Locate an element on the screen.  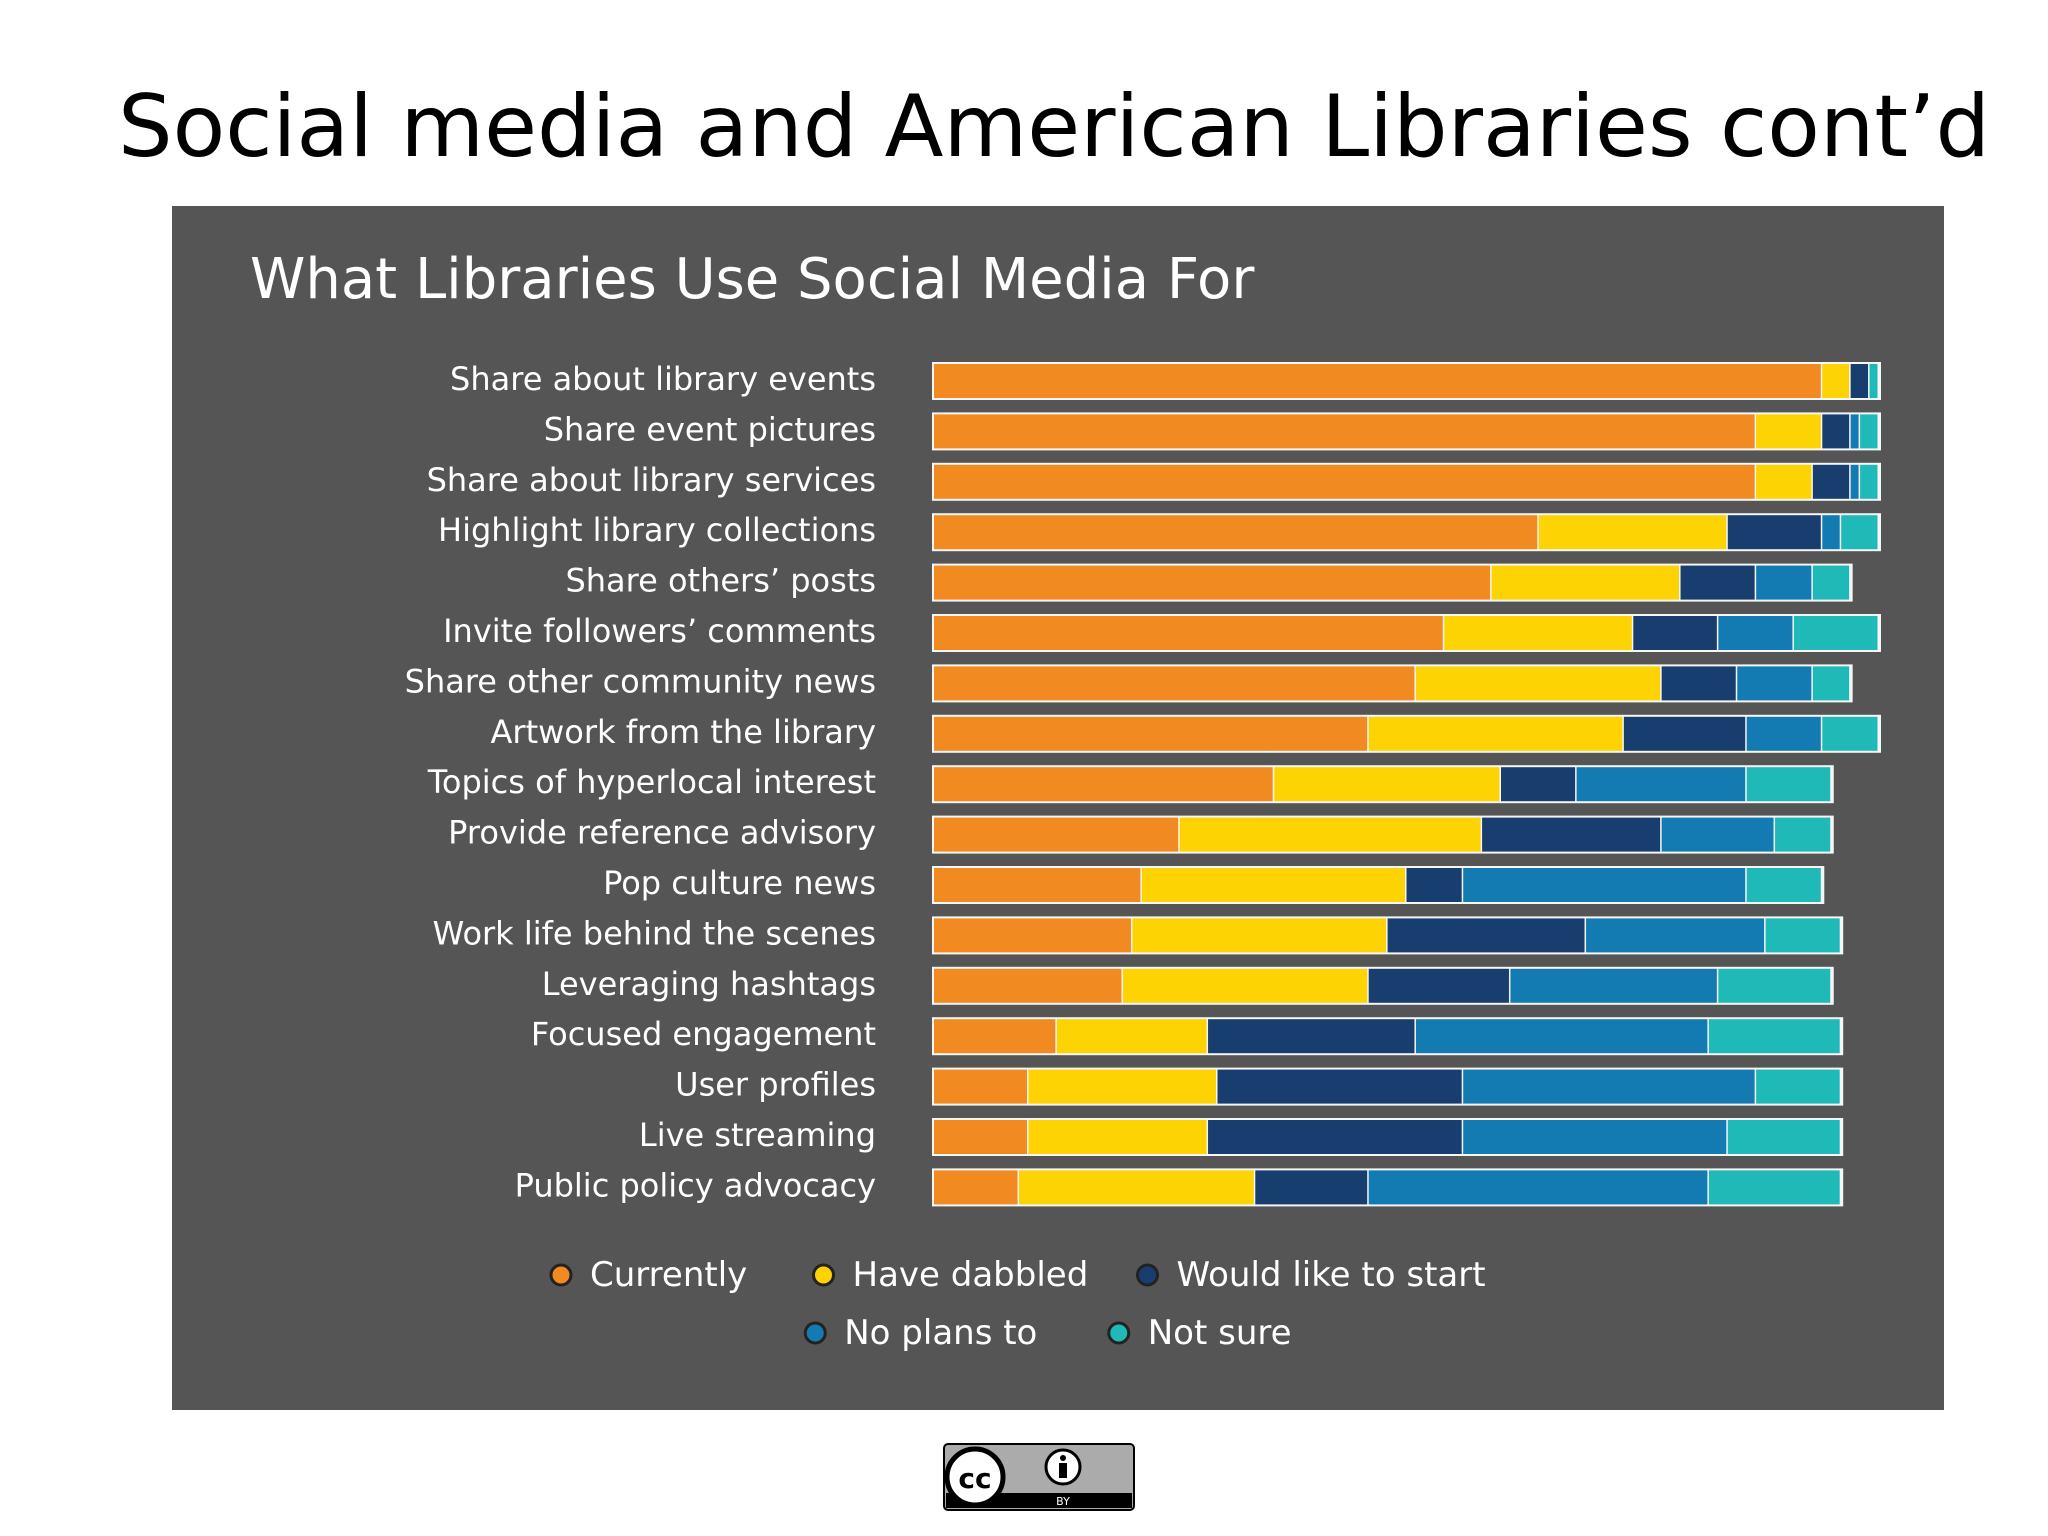
category-label-pop-culture-news: Pop culture news is located at coordinates (739, 883).